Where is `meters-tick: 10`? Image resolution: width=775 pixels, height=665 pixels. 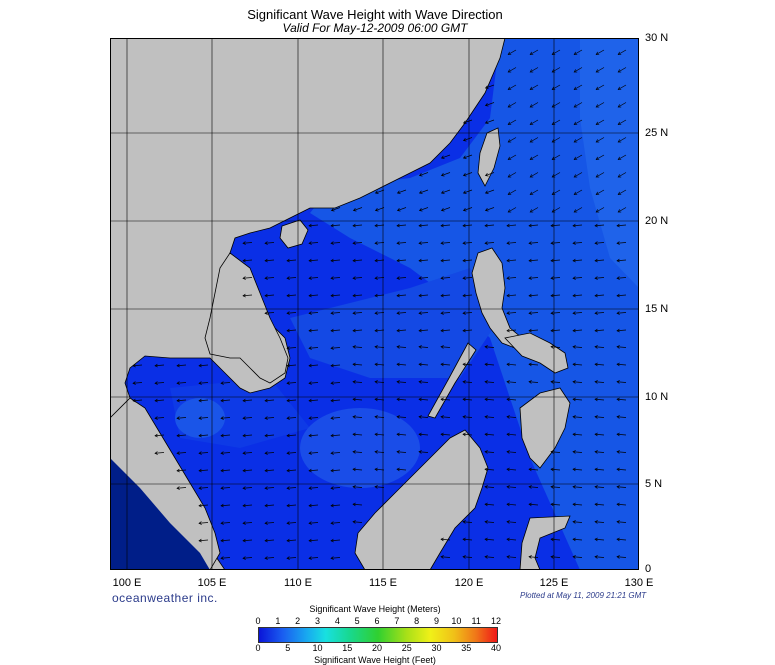 meters-tick: 10 is located at coordinates (456, 621).